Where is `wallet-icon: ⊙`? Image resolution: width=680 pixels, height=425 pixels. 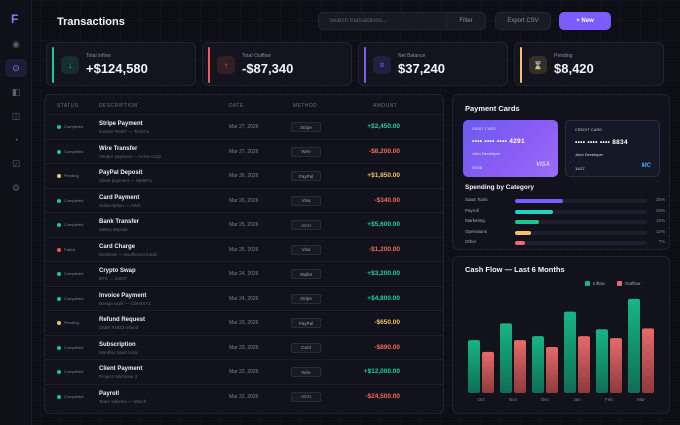
wallet-icon: ⊙ is located at coordinates (16, 68).